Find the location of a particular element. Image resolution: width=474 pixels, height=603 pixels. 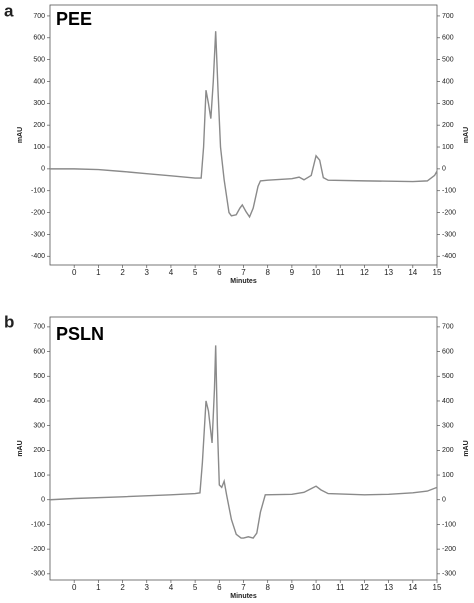

y-tick-label: -400 is located at coordinates (38, 256).